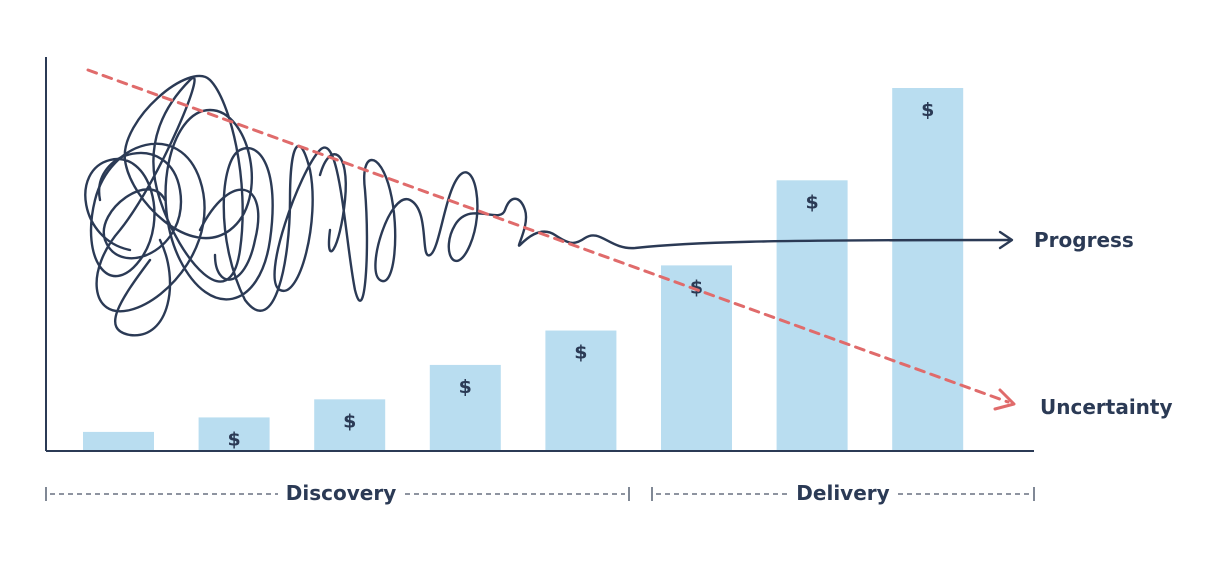 The image size is (1221, 561). What do you see at coordinates (1084, 240) in the screenshot?
I see `progress-label: Progress` at bounding box center [1084, 240].